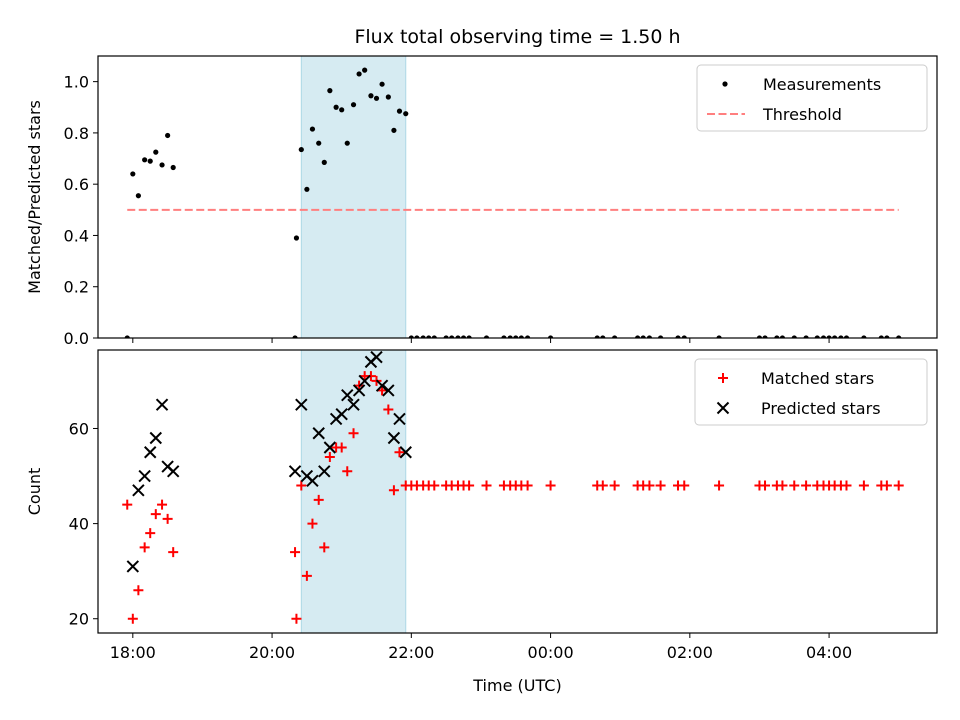  I want to click on x-tick-label: 02:00, so click(690, 652).